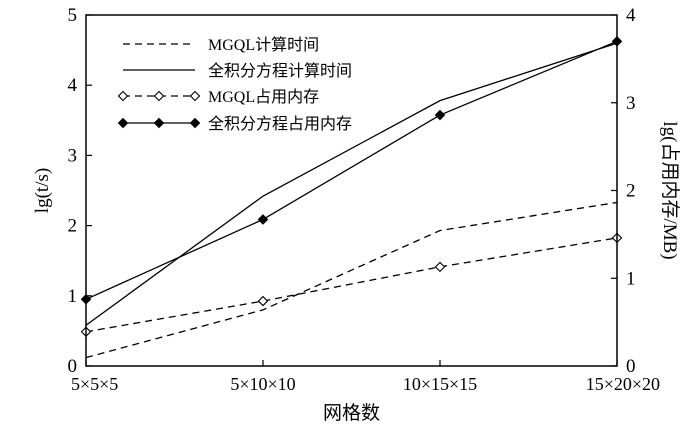 The height and width of the screenshot is (428, 700). Describe the element at coordinates (73, 85) in the screenshot. I see `y-left-tick-label: 4` at that location.